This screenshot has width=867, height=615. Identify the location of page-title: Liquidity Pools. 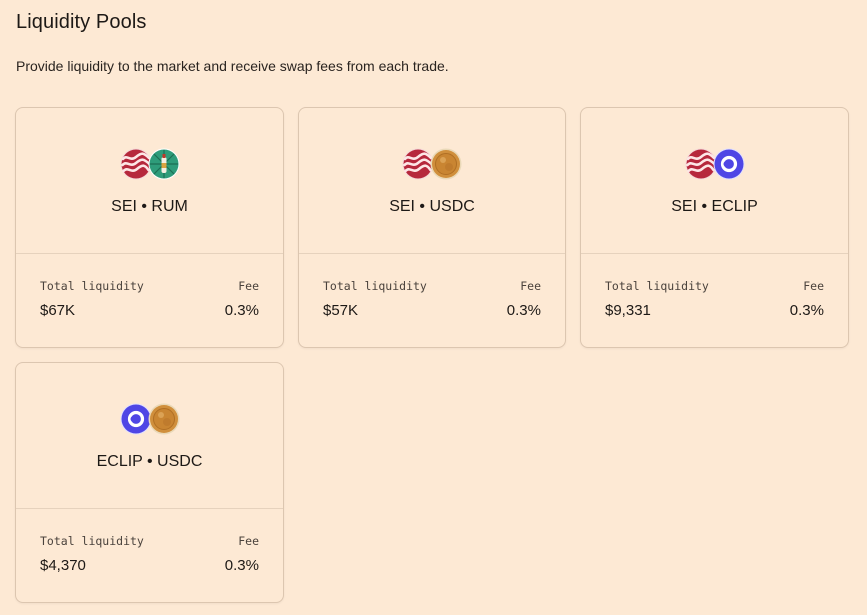
(81, 22).